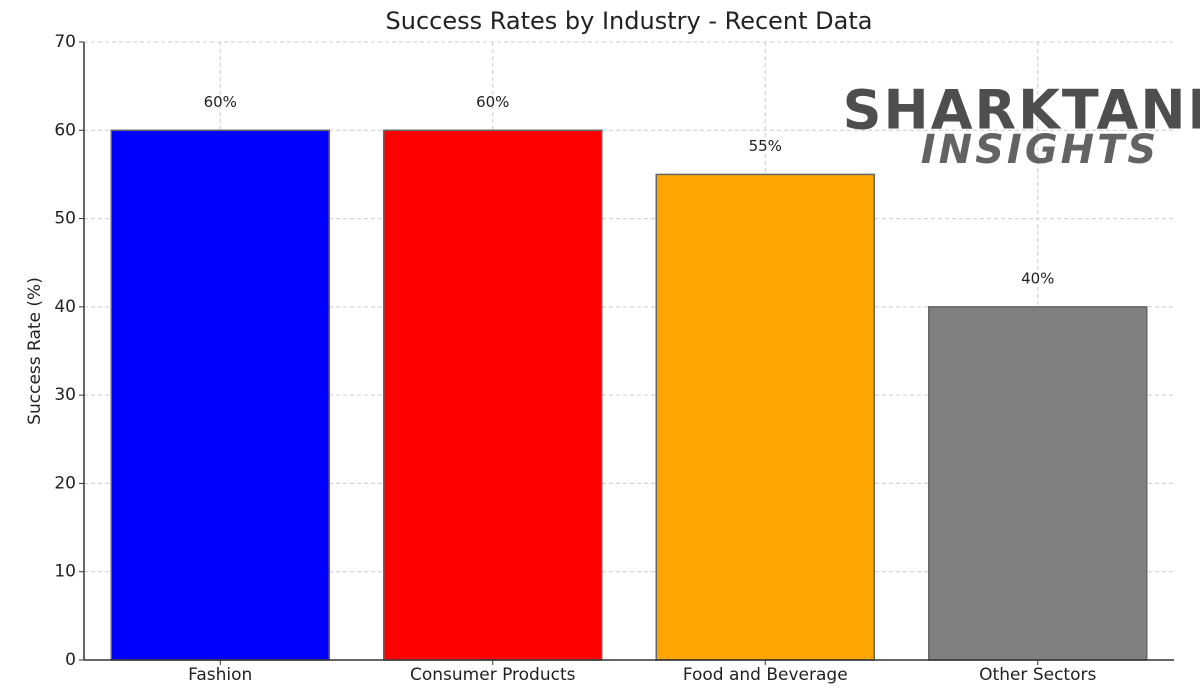 The width and height of the screenshot is (1200, 700). What do you see at coordinates (65, 219) in the screenshot?
I see `y-tick-label: 50` at bounding box center [65, 219].